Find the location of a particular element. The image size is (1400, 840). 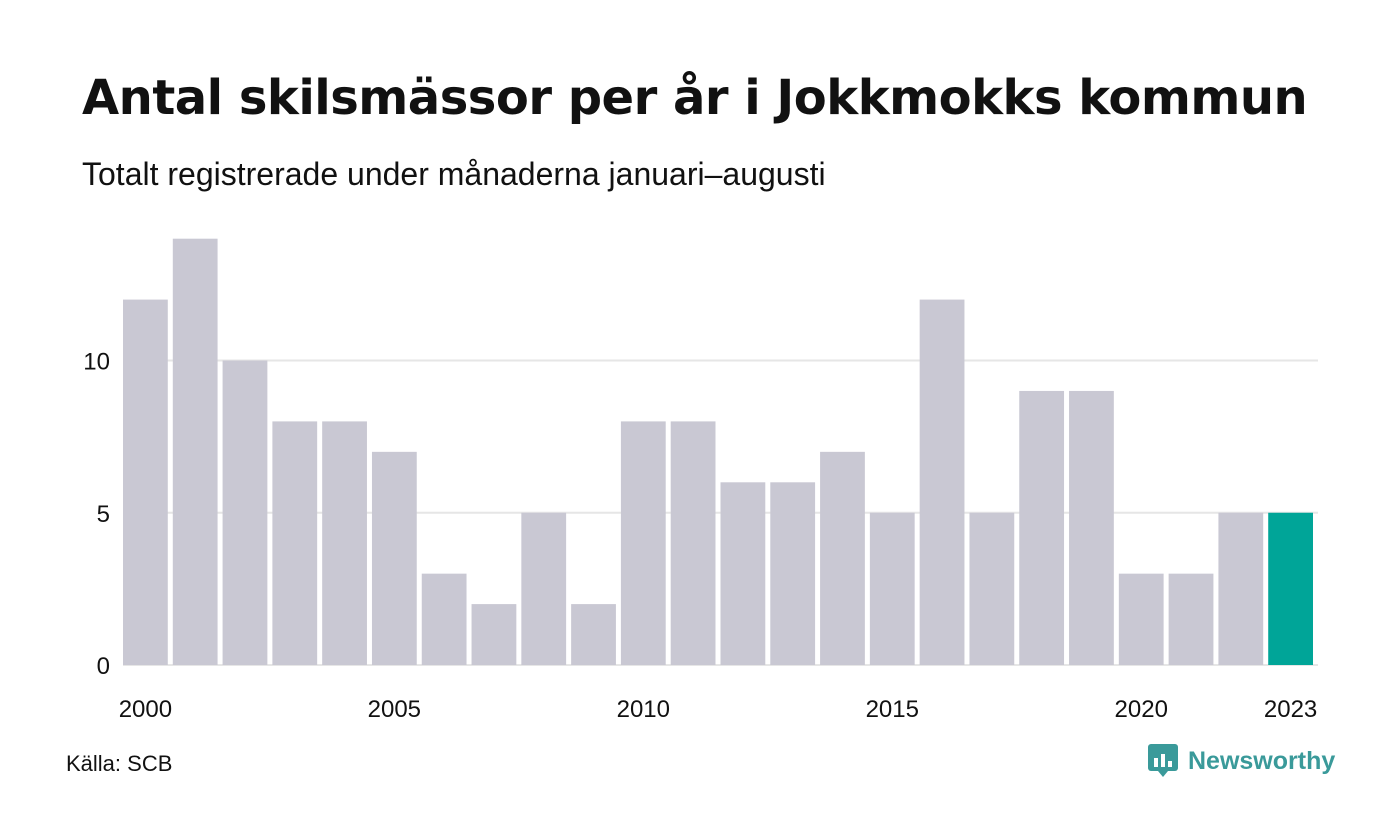

x-tick-label: 2015 is located at coordinates (892, 709).